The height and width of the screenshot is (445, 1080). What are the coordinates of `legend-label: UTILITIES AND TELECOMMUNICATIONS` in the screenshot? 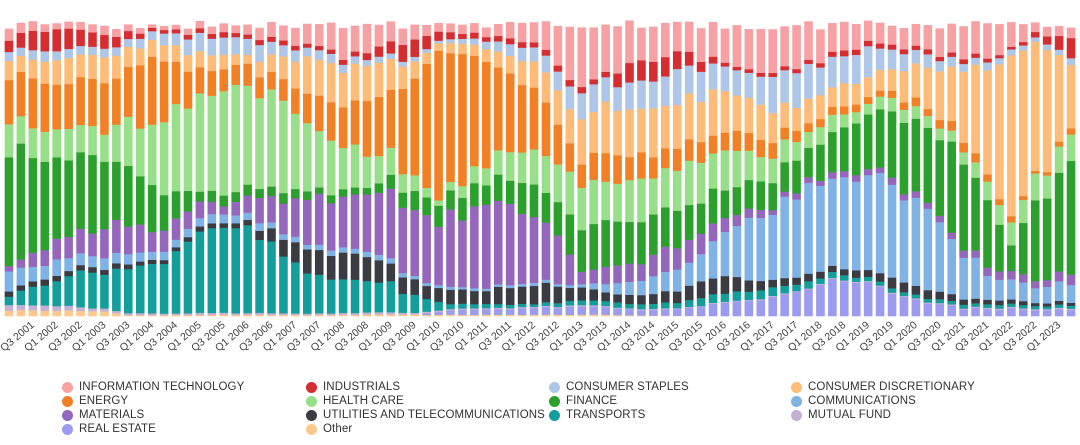 It's located at (434, 415).